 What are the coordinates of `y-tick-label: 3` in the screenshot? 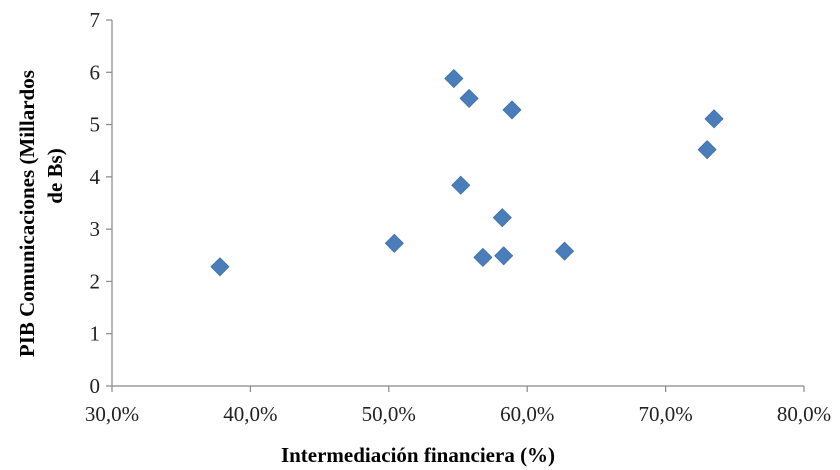 It's located at (95, 229).